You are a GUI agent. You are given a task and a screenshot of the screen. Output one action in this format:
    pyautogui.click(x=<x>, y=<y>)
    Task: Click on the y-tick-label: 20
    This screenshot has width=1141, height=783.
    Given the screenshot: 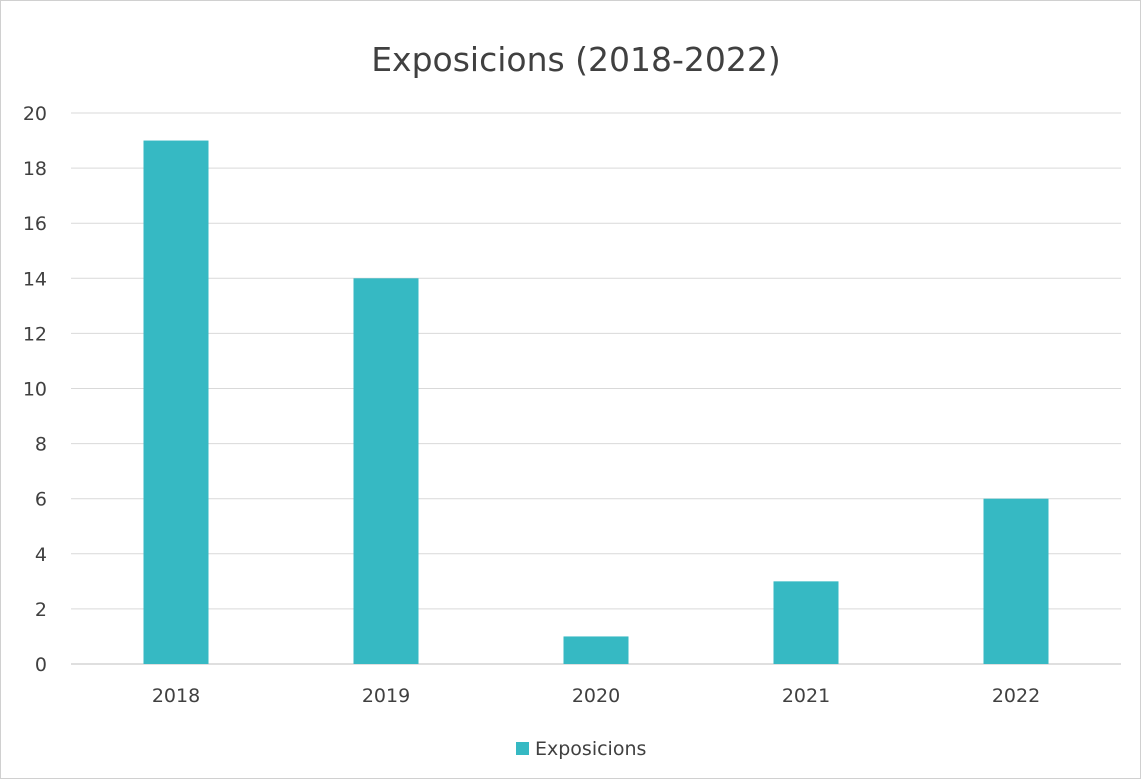 What is the action you would take?
    pyautogui.click(x=35, y=114)
    